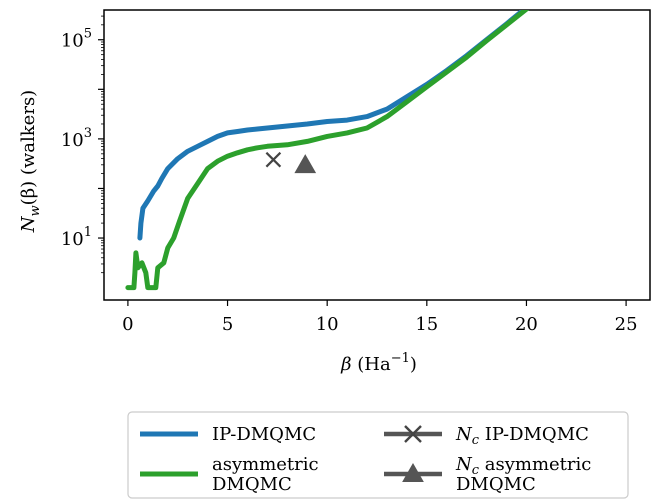 The height and width of the screenshot is (504, 655). What do you see at coordinates (30, 161) in the screenshot?
I see `y-axis-label: Nw(β) (walkers)` at bounding box center [30, 161].